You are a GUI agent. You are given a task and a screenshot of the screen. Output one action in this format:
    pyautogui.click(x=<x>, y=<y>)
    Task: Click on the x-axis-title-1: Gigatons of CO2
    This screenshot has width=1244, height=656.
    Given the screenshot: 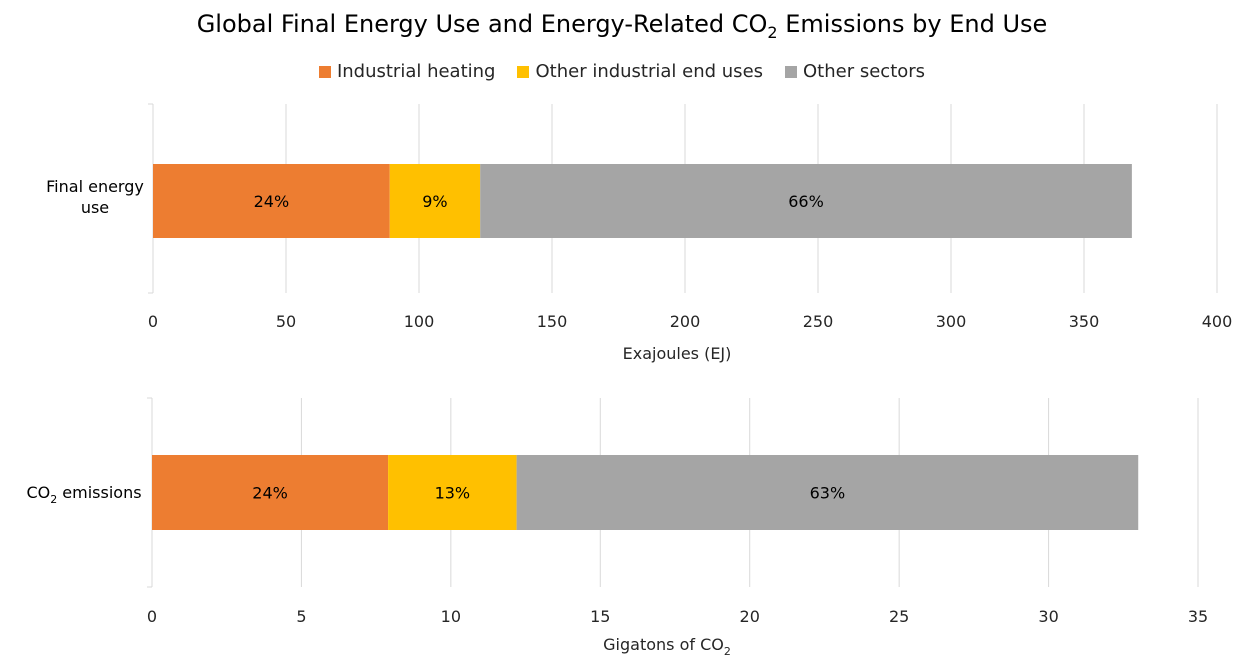 What is the action you would take?
    pyautogui.click(x=667, y=645)
    